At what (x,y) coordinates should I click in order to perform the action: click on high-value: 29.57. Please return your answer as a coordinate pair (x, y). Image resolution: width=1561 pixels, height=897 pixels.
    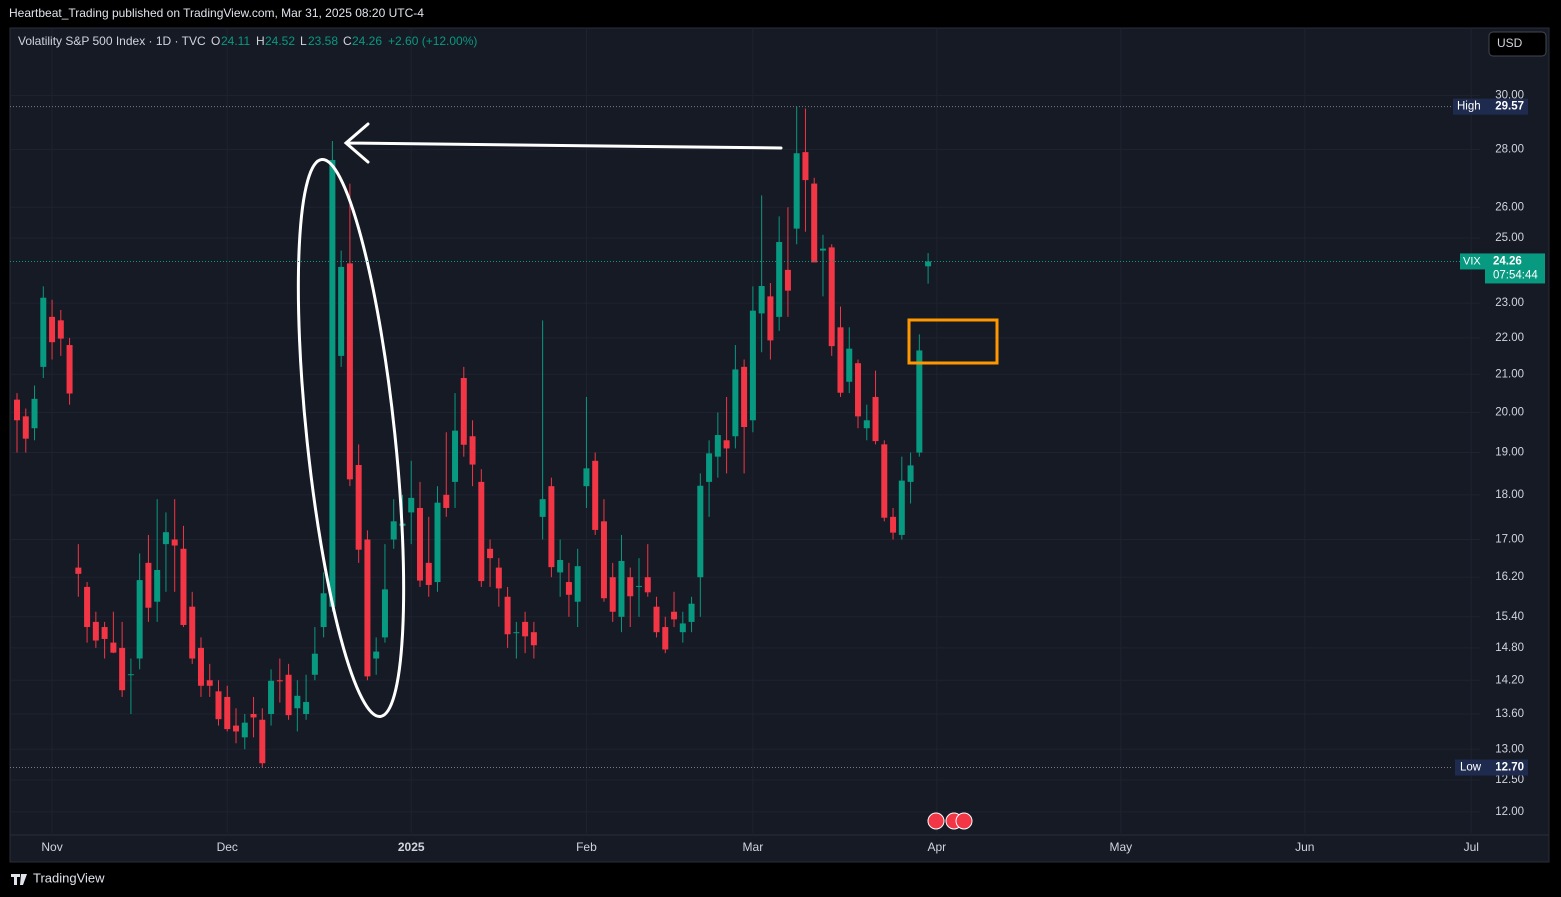
    Looking at the image, I should click on (1509, 107).